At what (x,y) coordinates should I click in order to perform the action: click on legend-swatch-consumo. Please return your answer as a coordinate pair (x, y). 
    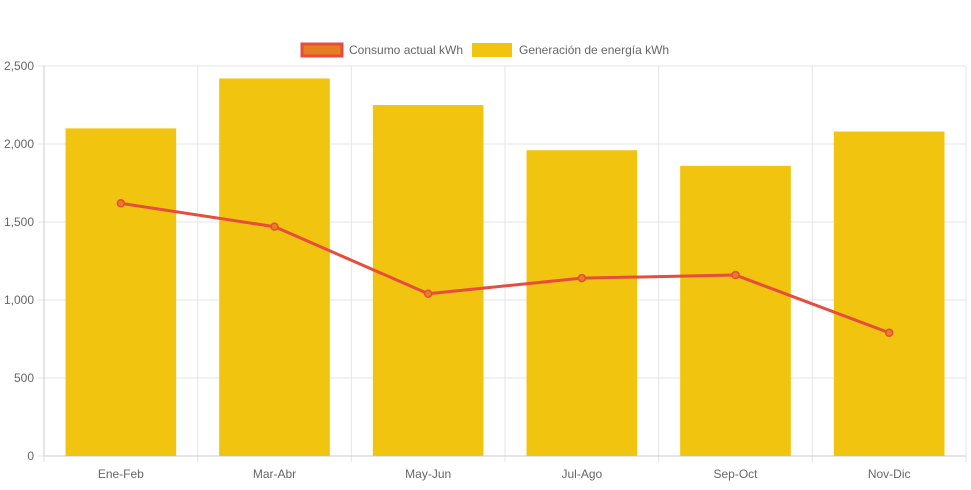
    Looking at the image, I should click on (322, 50).